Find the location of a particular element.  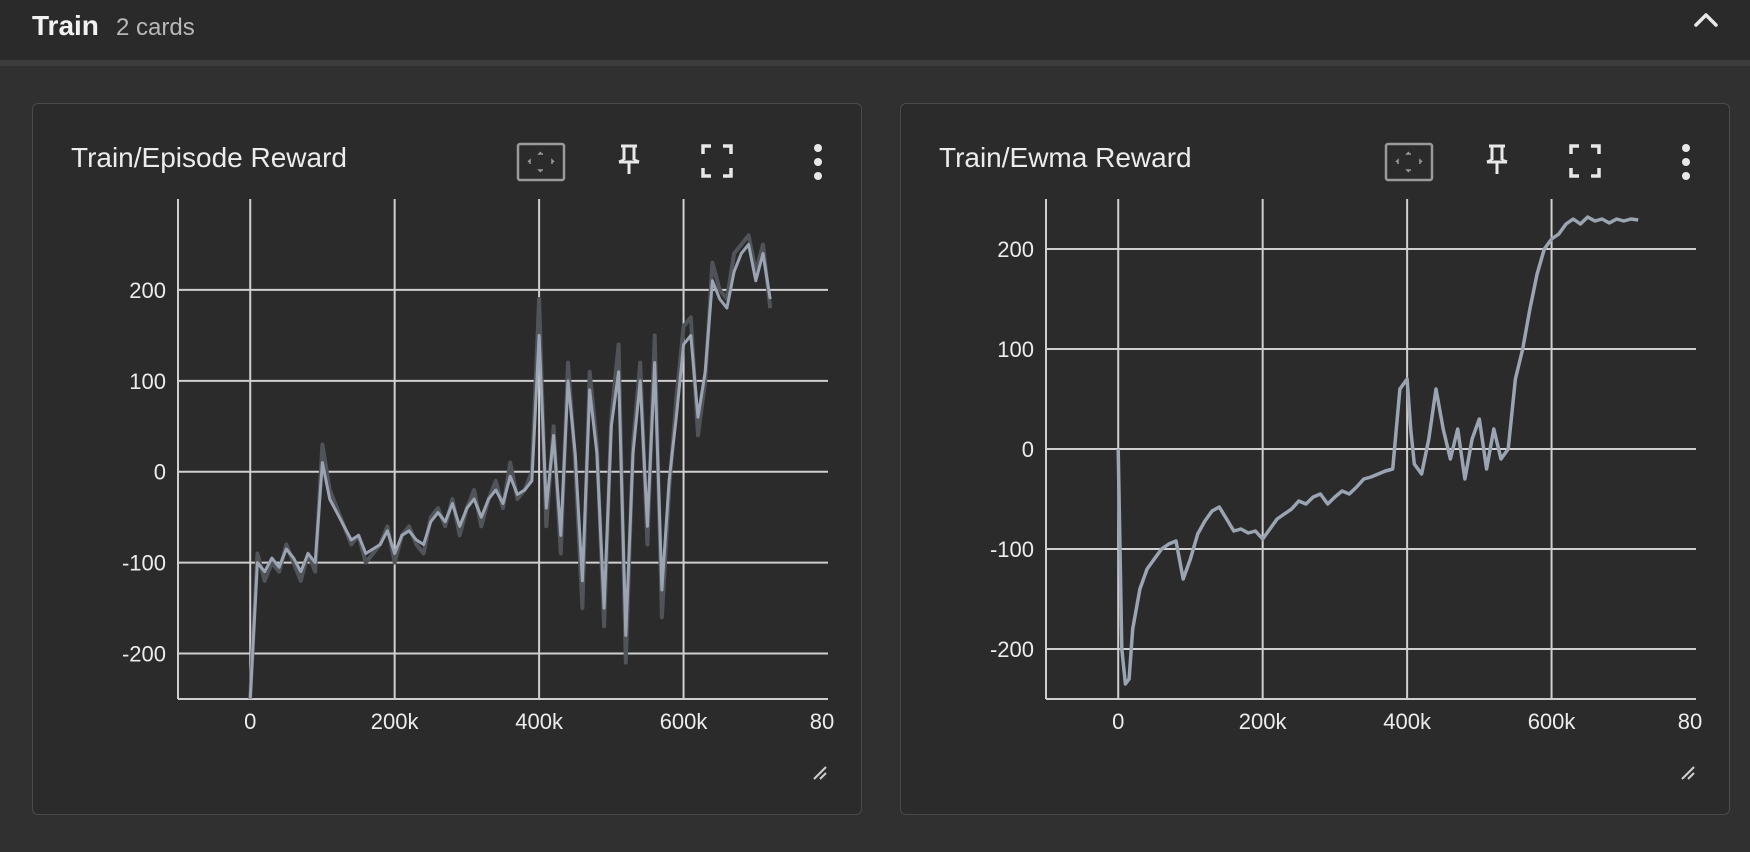

section-title: Train is located at coordinates (65, 25).